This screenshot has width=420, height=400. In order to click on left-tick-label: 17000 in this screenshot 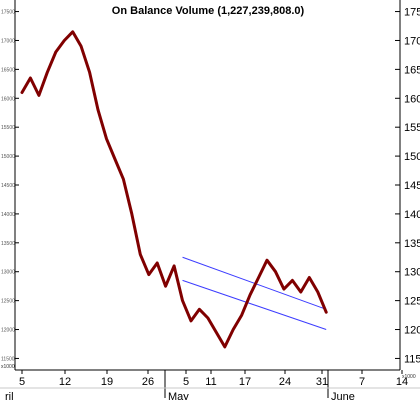, I will do `click(8, 41)`.